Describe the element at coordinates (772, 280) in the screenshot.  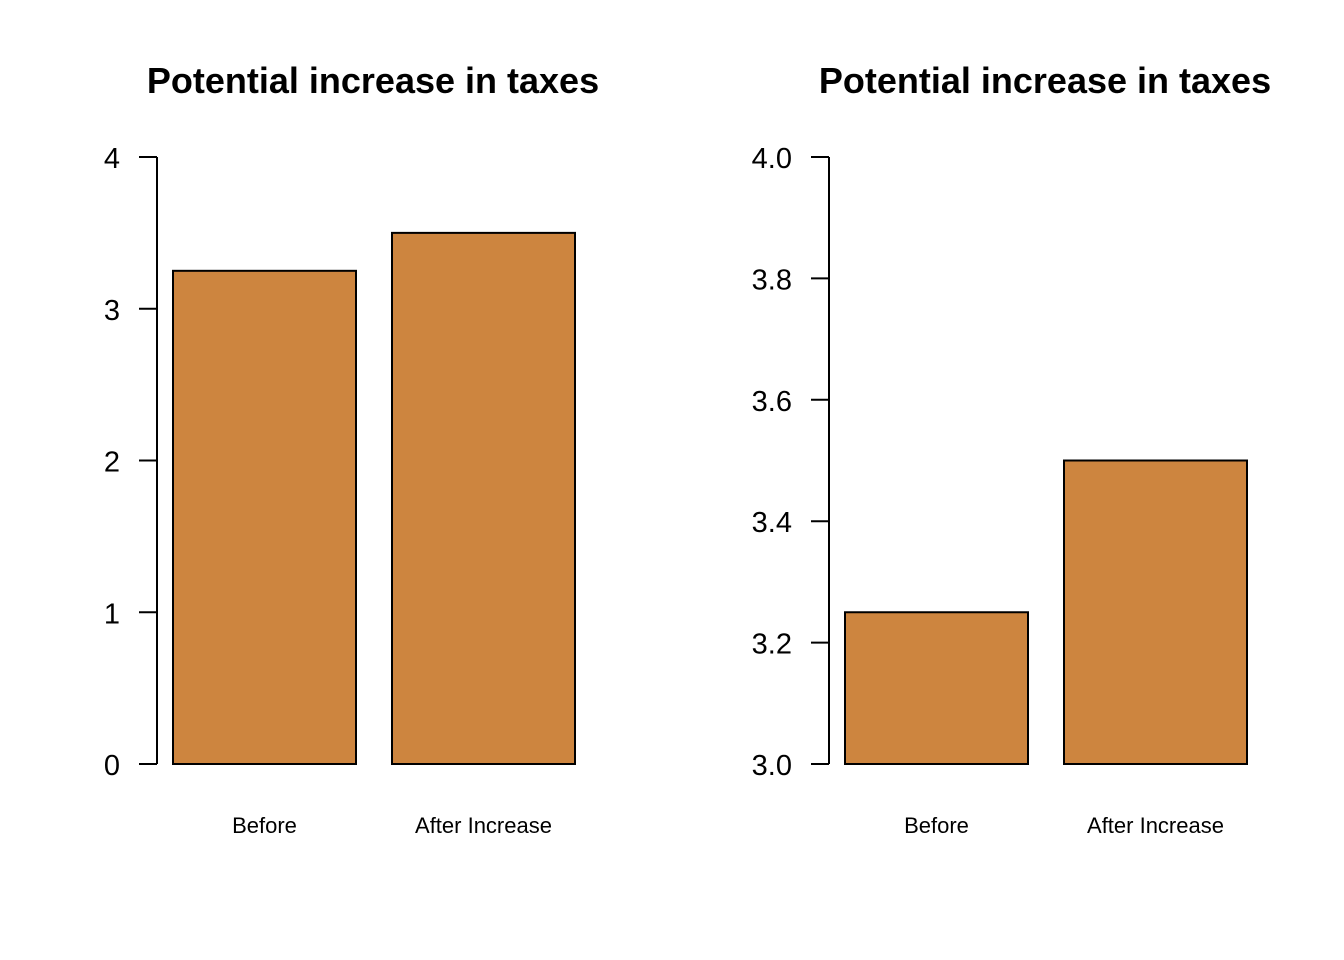
I see `right-y-tick-label: 3.8` at that location.